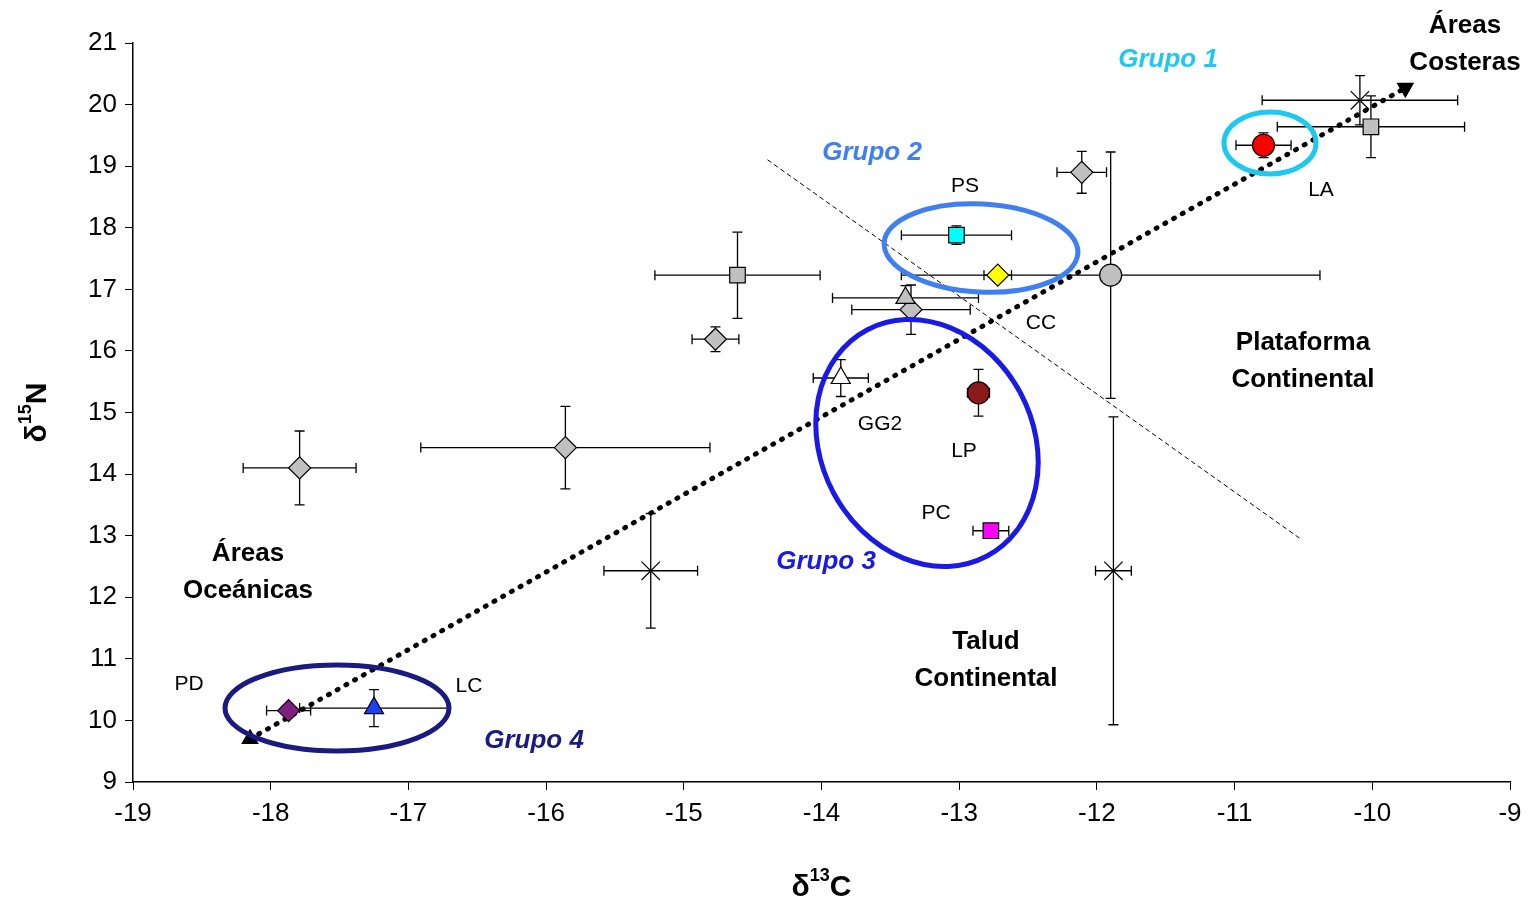 The image size is (1532, 909). Describe the element at coordinates (965, 184) in the screenshot. I see `annotation: PS` at that location.